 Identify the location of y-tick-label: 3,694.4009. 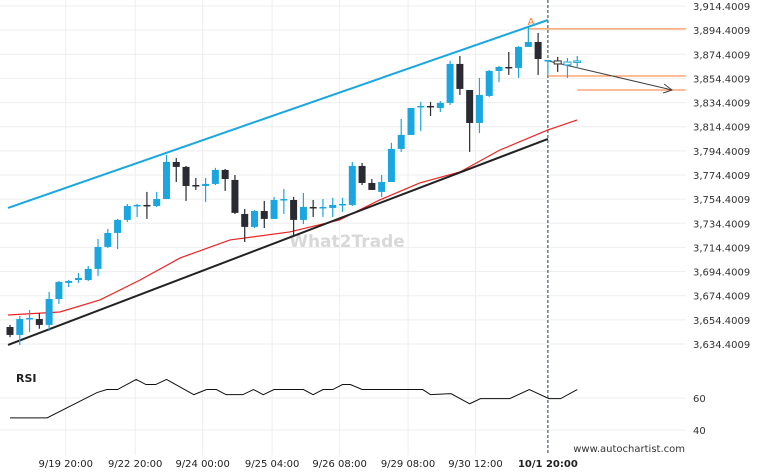
(721, 273).